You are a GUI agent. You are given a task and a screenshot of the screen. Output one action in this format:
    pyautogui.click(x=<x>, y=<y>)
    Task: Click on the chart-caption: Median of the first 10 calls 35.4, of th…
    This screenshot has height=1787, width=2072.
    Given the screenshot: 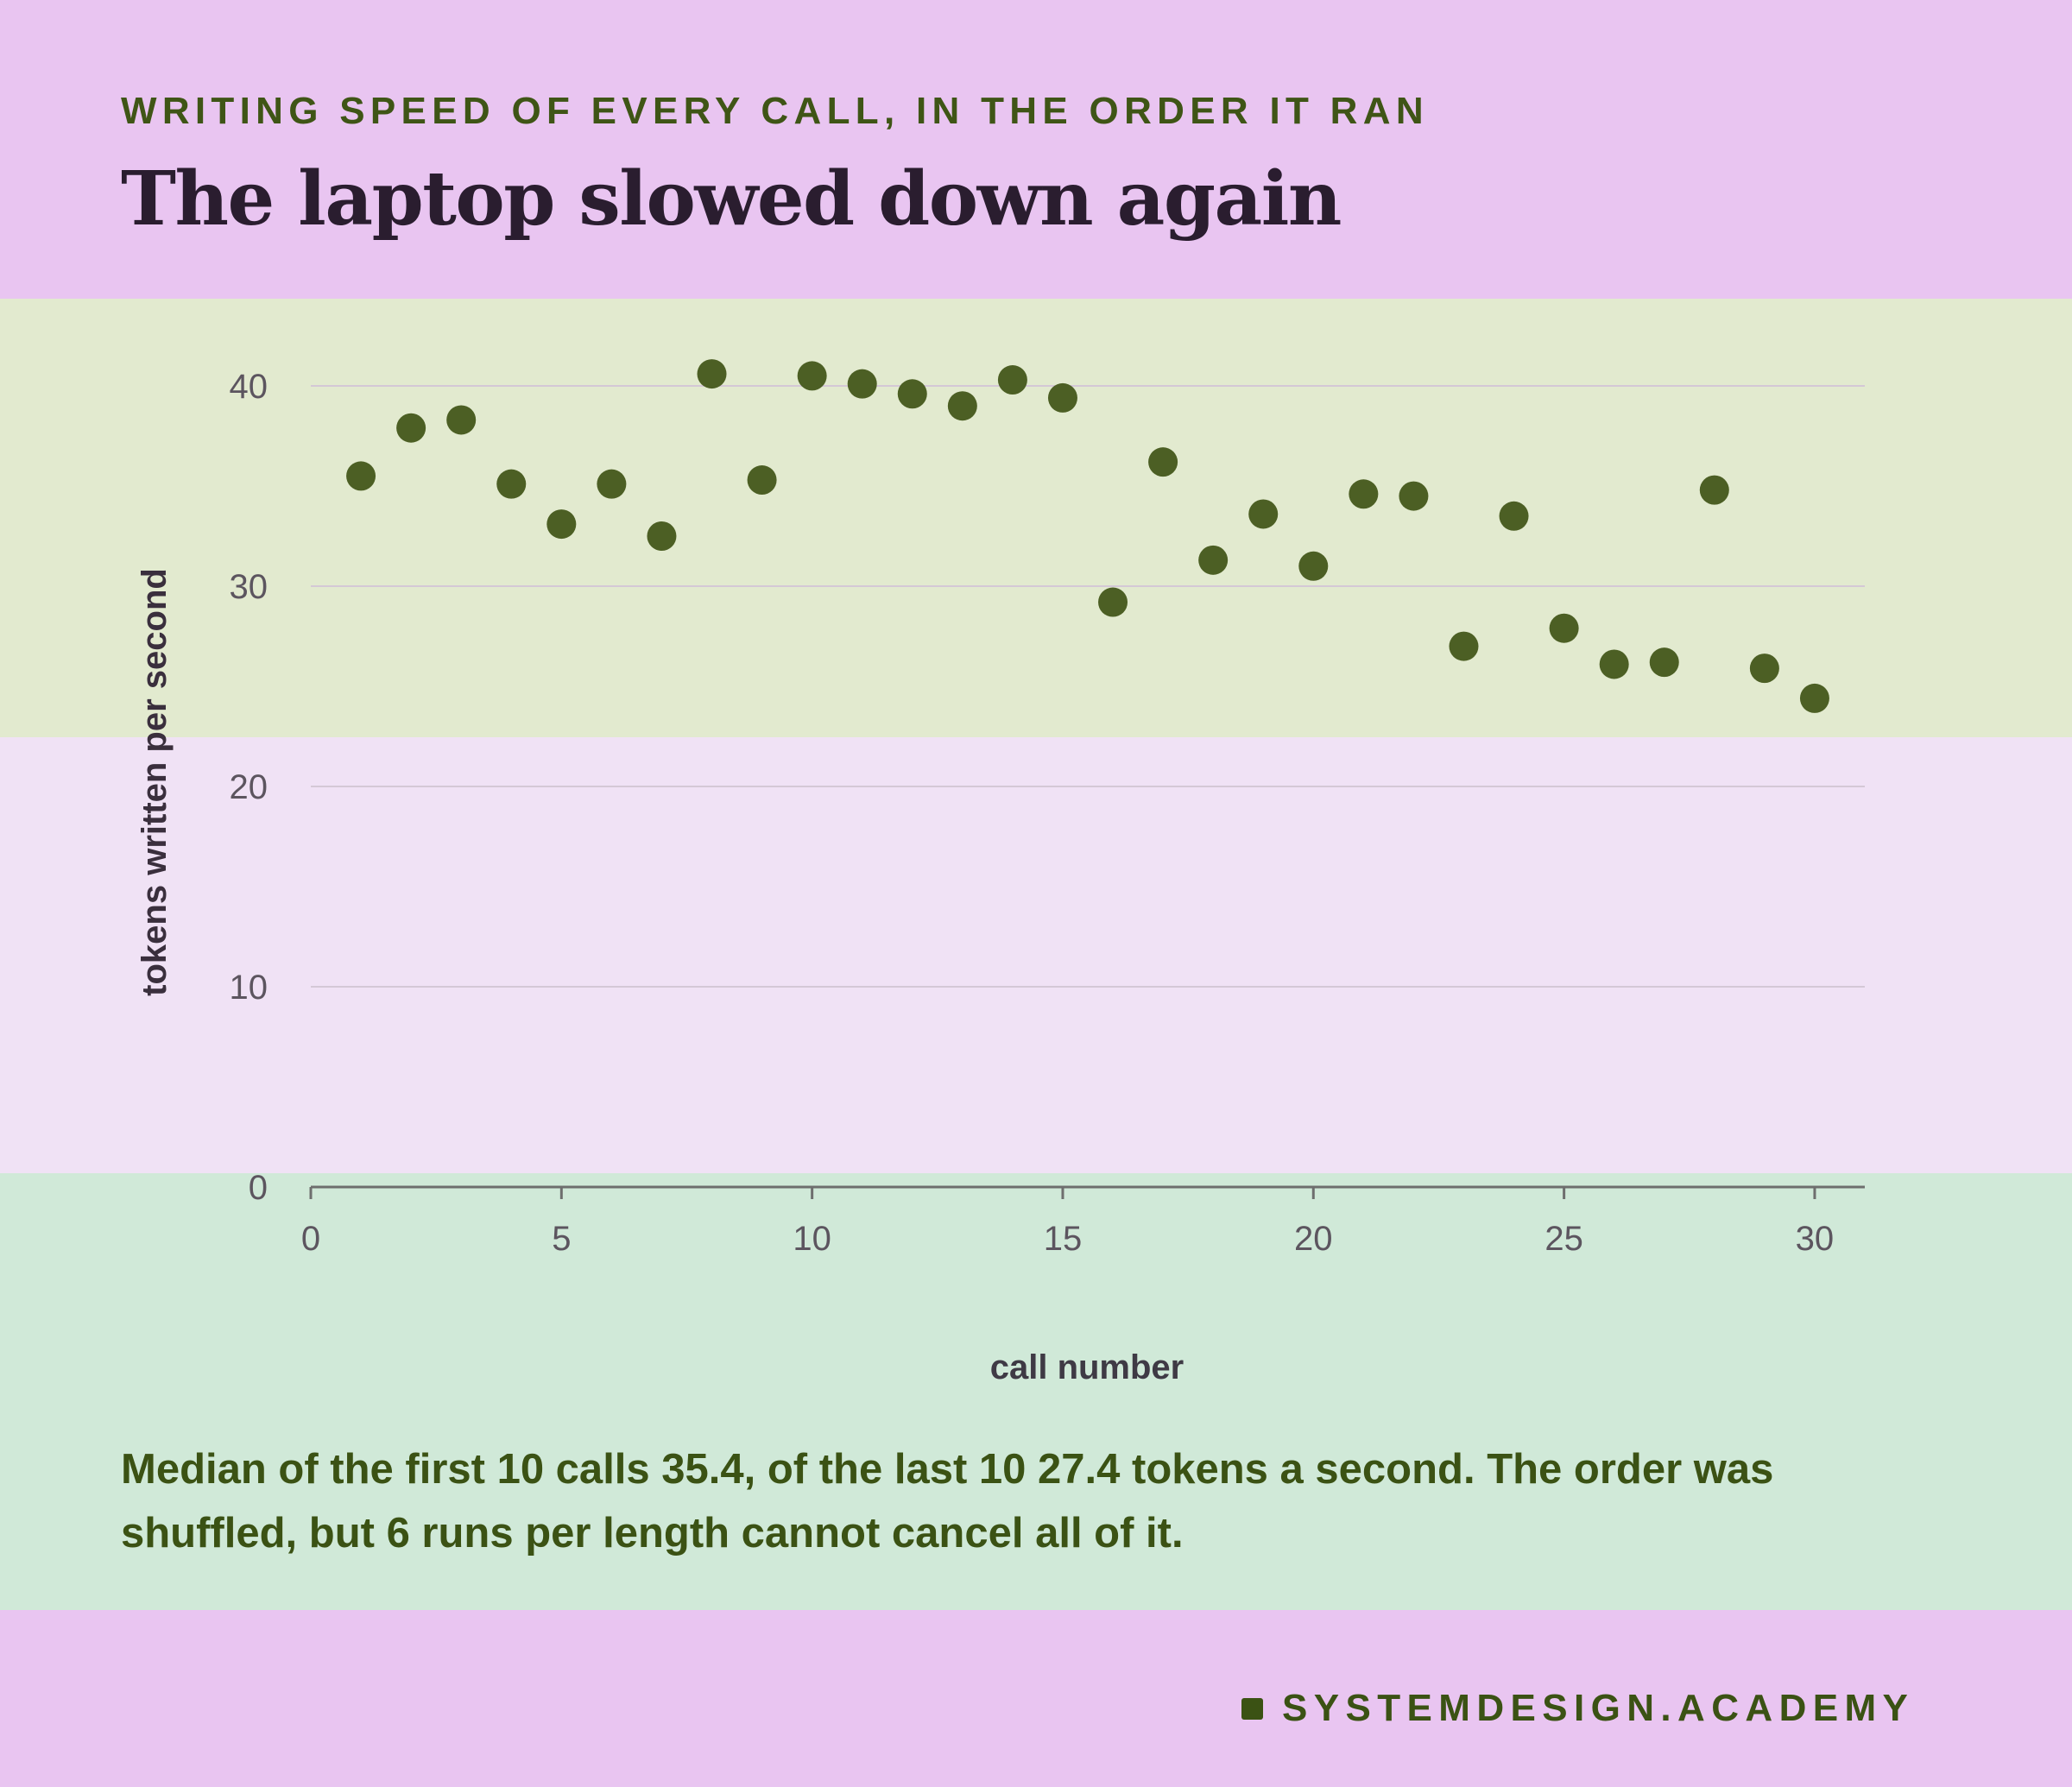 What is the action you would take?
    pyautogui.click(x=947, y=1502)
    